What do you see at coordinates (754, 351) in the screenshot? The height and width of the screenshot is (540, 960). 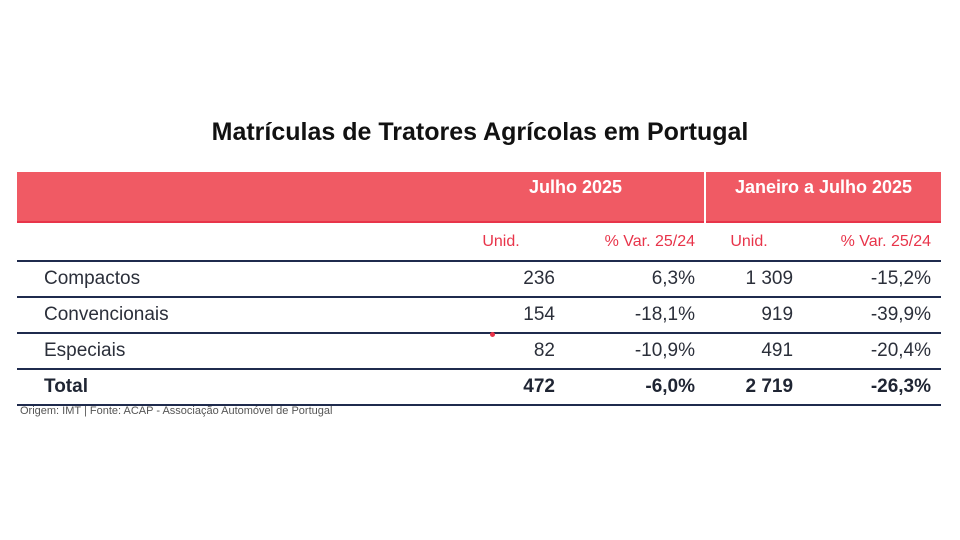 I see `cell-units-ytd: 491` at bounding box center [754, 351].